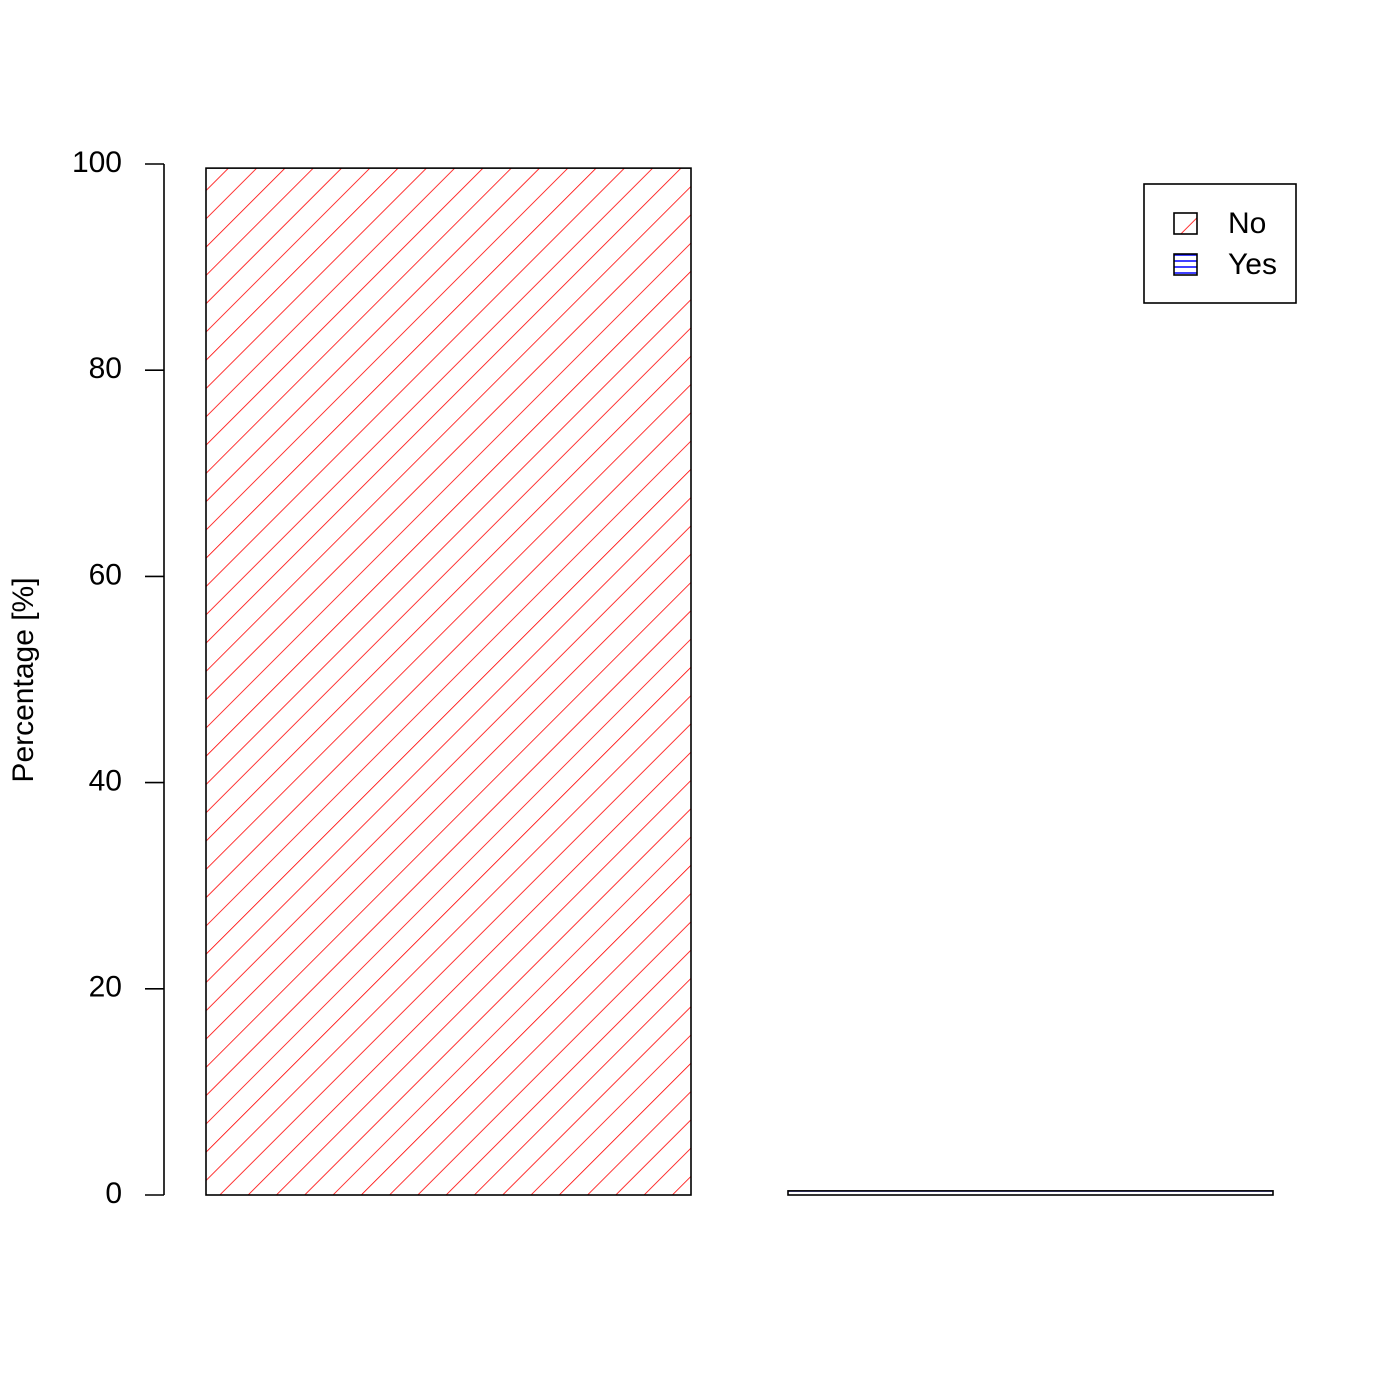 This screenshot has height=1400, width=1400. Describe the element at coordinates (1220, 243) in the screenshot. I see `legend-box` at that location.